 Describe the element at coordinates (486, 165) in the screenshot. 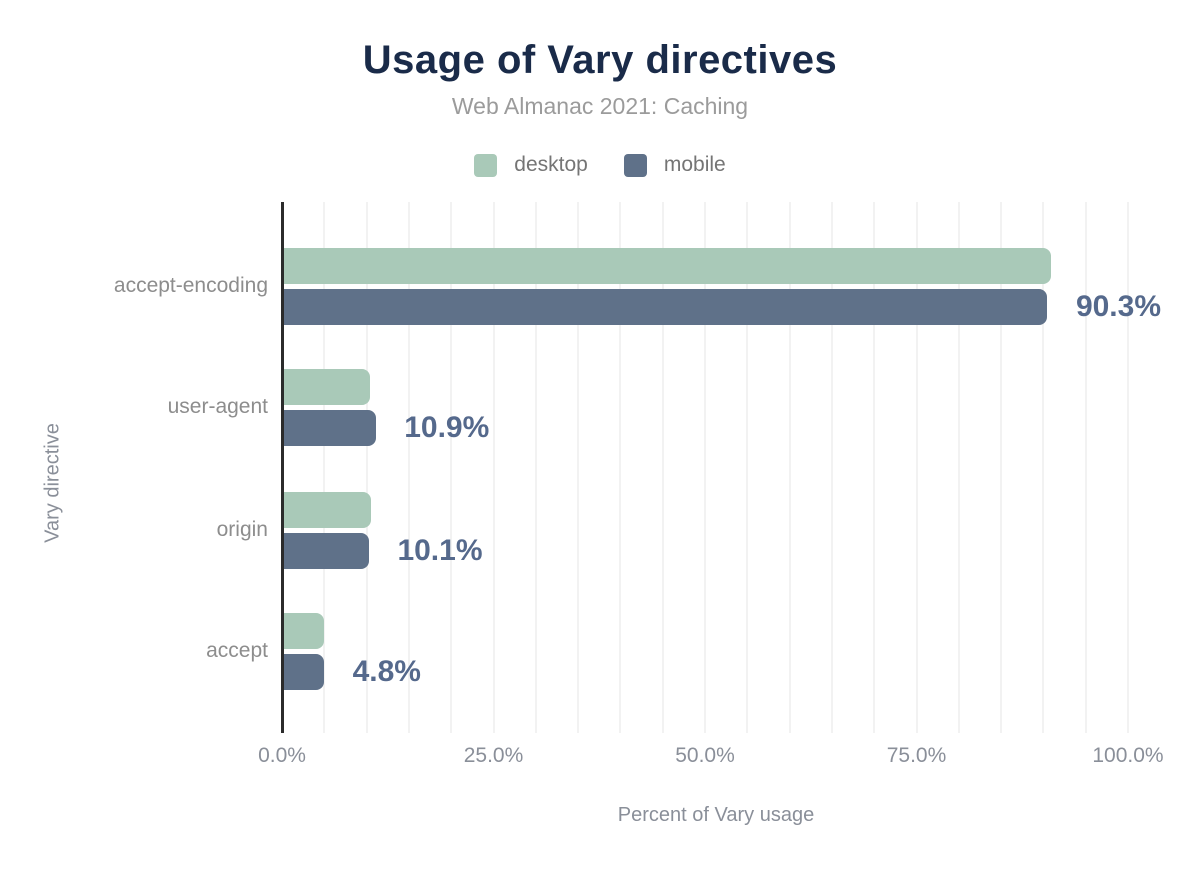

I see `legend-swatch-desktop` at that location.